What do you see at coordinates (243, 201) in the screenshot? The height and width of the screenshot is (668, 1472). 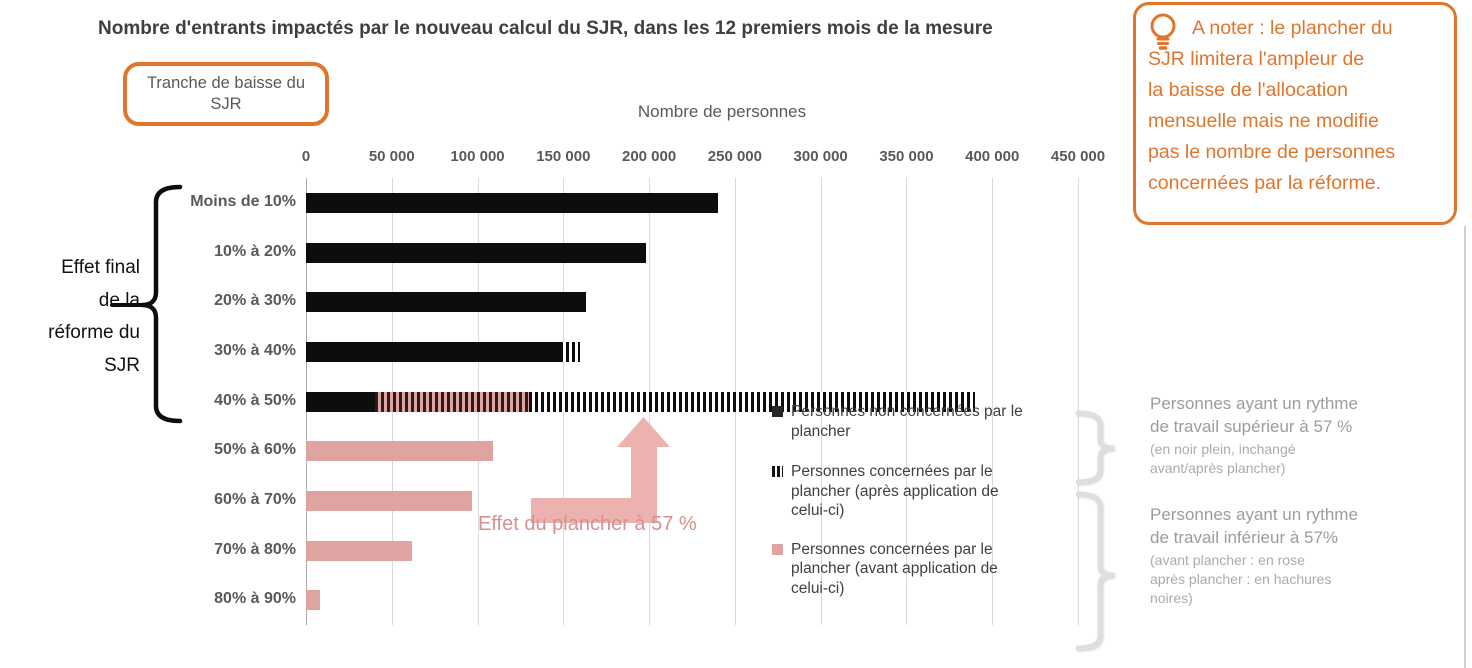 I see `category-label: Moins de 10%` at bounding box center [243, 201].